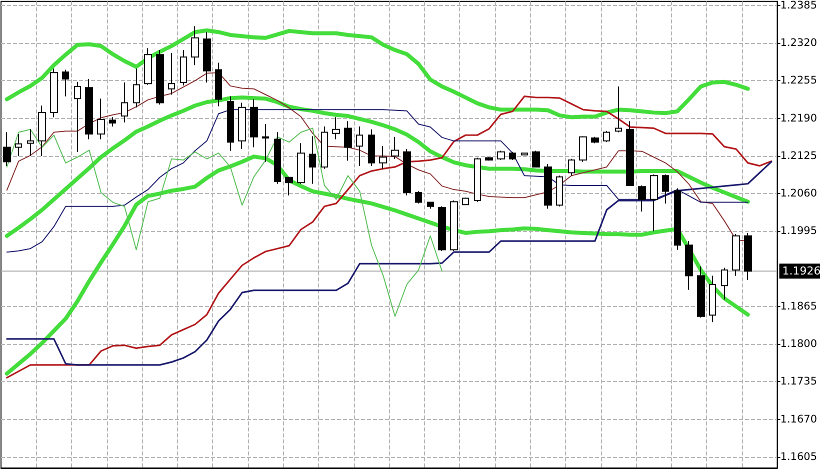  What do you see at coordinates (799, 43) in the screenshot?
I see `y-tick-label: 1.2320` at bounding box center [799, 43].